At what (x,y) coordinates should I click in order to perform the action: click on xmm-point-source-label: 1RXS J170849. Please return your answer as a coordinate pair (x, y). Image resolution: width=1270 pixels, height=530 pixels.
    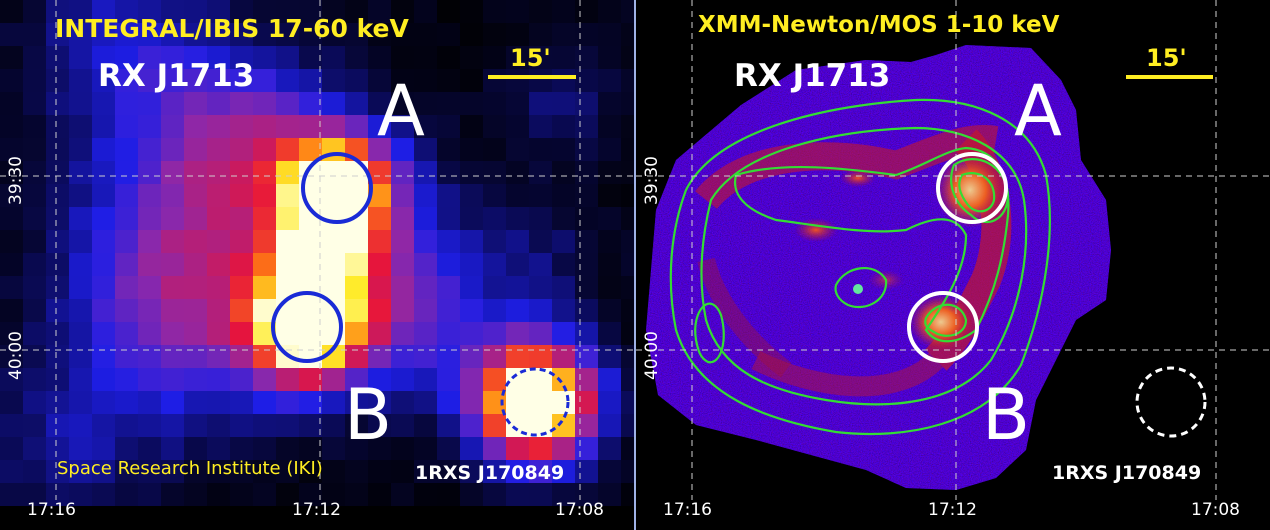
    Looking at the image, I should click on (1127, 473).